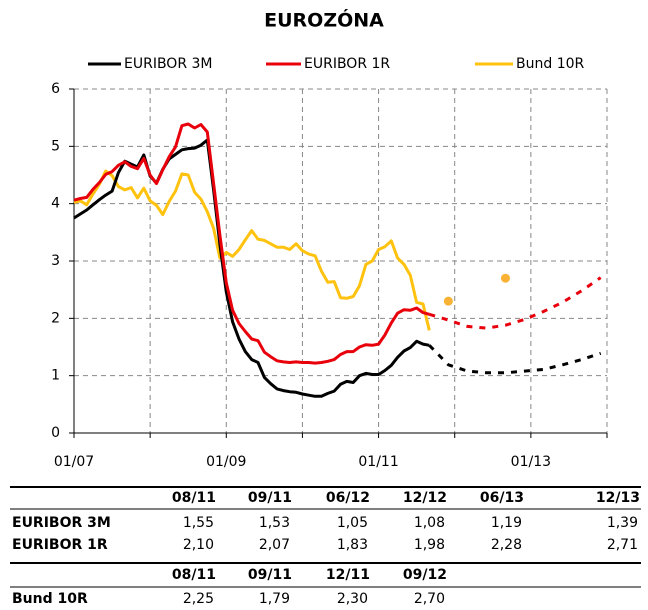  I want to click on series-line, so click(252, 250).